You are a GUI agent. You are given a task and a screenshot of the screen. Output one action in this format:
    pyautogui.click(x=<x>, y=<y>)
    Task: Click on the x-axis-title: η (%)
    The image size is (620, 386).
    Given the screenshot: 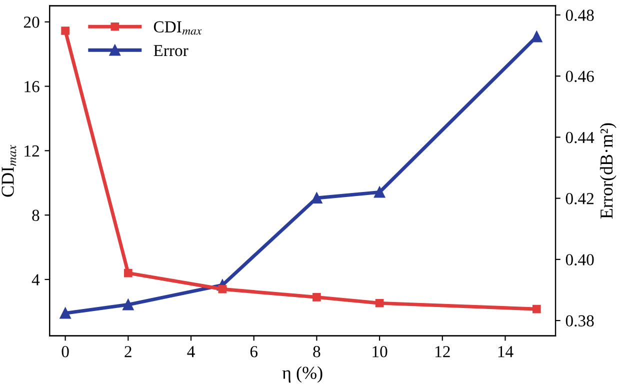 What is the action you would take?
    pyautogui.click(x=302, y=374)
    